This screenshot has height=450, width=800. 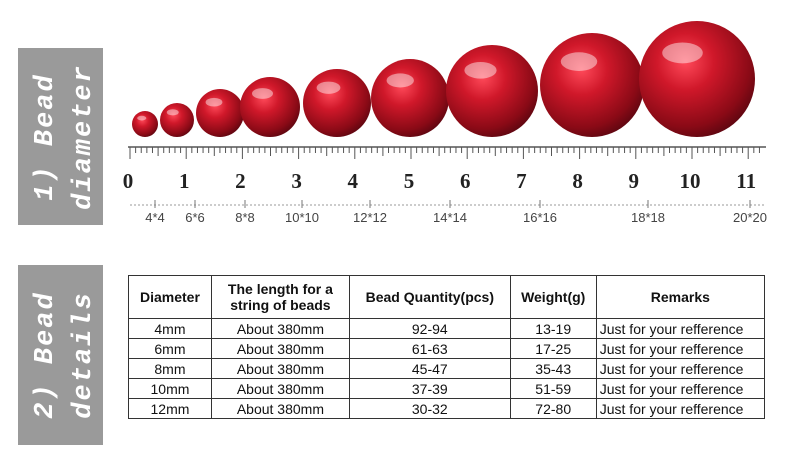 I want to click on section-label: 1) Bead, so click(x=46, y=136).